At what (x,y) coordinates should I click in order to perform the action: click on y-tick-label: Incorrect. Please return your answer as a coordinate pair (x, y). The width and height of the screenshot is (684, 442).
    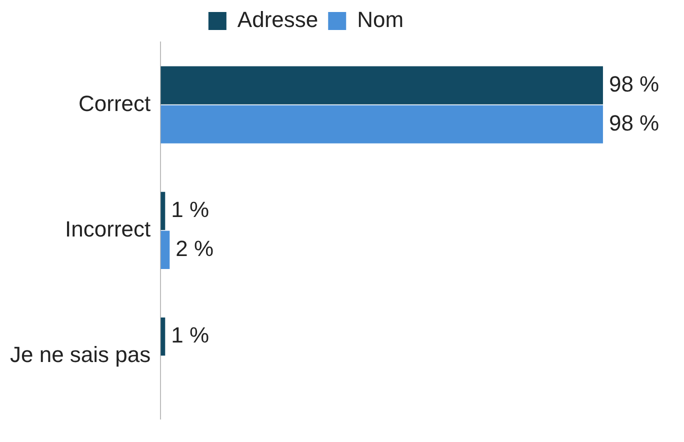
    Looking at the image, I should click on (108, 229).